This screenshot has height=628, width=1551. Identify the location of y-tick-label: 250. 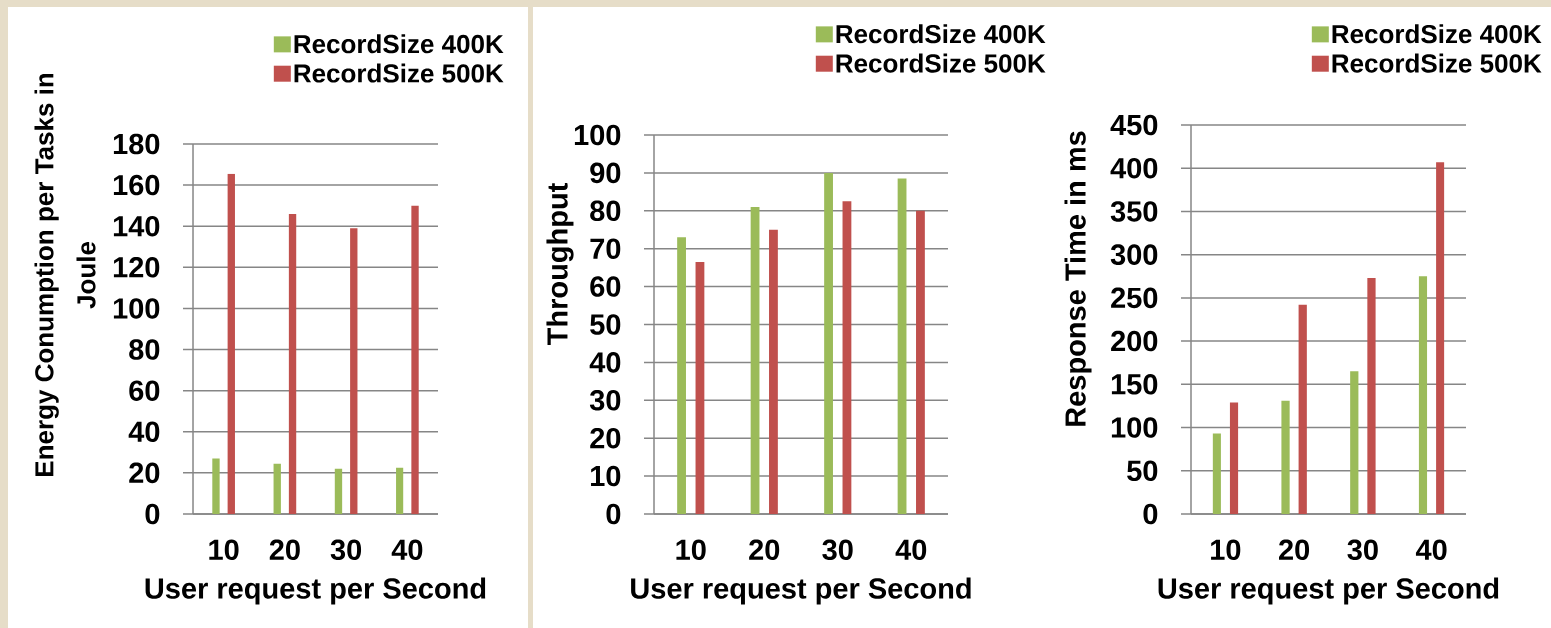
(1134, 298).